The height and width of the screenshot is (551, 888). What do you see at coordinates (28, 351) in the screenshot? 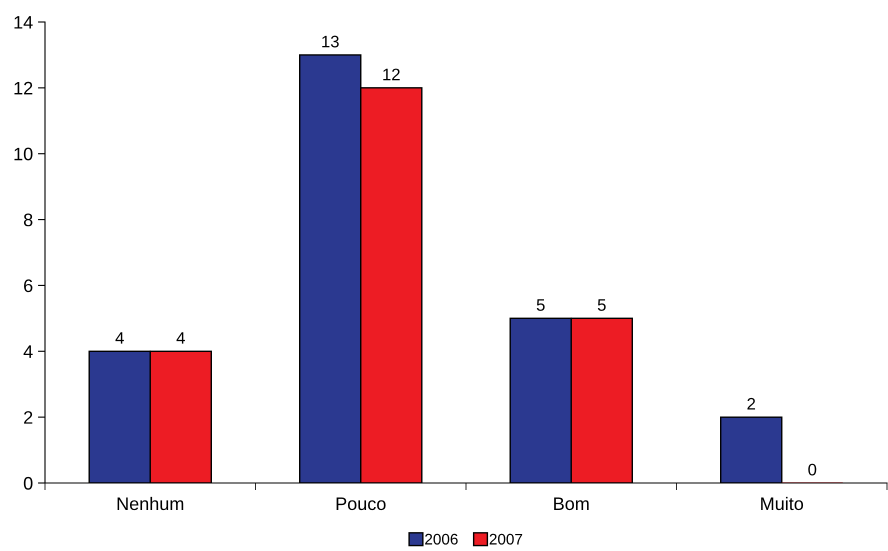
I see `y-tick-label: 4` at bounding box center [28, 351].